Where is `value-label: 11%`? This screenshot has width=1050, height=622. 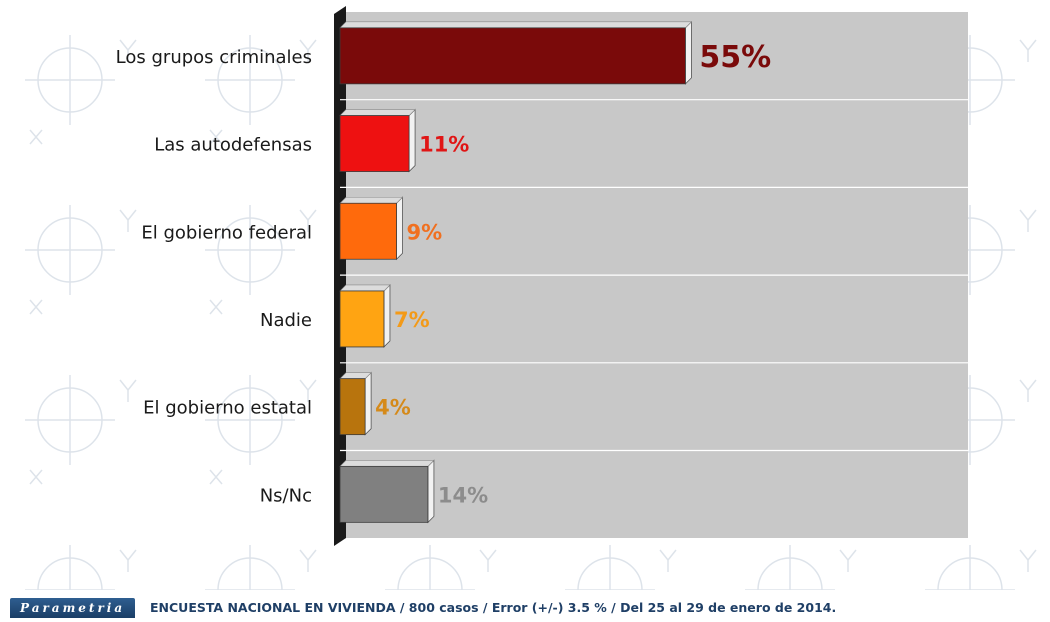 value-label: 11% is located at coordinates (444, 145).